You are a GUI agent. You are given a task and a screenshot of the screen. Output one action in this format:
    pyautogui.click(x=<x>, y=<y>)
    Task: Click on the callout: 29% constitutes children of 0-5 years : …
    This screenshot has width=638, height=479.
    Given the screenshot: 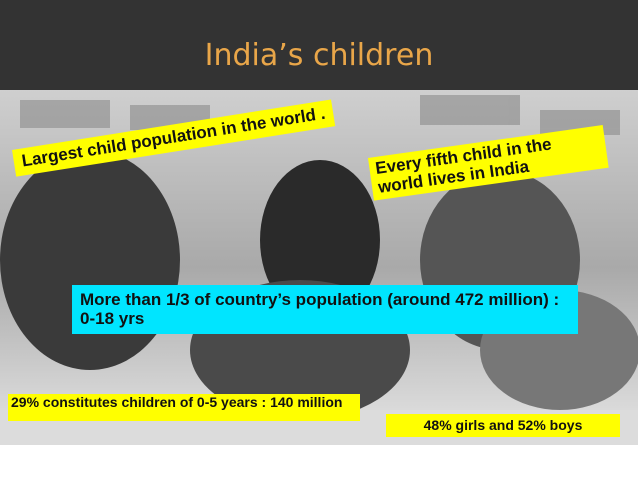 What is the action you would take?
    pyautogui.click(x=184, y=407)
    